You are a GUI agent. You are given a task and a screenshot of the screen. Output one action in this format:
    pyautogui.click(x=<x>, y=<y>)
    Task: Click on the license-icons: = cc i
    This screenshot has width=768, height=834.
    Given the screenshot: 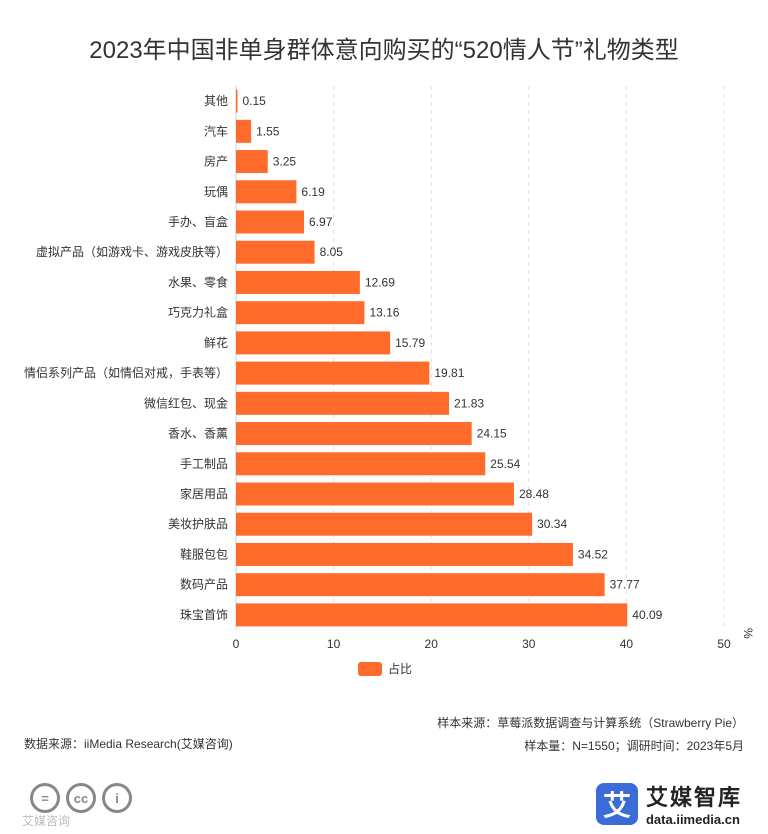 What is the action you would take?
    pyautogui.click(x=81, y=798)
    